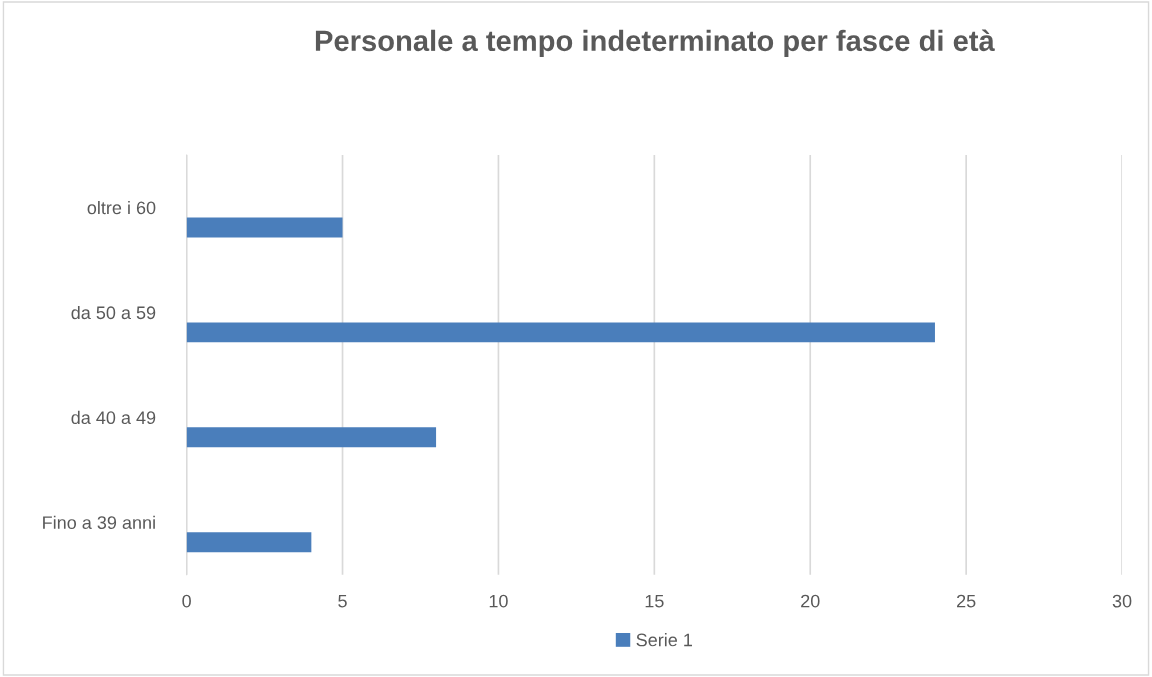 Image resolution: width=1152 pixels, height=677 pixels. Describe the element at coordinates (121, 207) in the screenshot. I see `y-tick-label: oltre i 60` at that location.